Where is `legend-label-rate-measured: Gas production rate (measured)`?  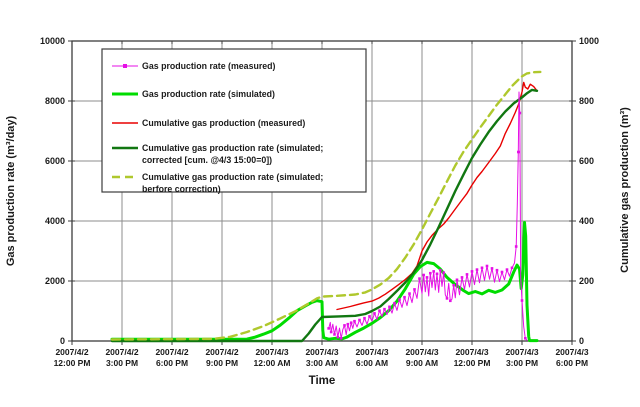 legend-label-rate-measured: Gas production rate (measured) is located at coordinates (209, 66).